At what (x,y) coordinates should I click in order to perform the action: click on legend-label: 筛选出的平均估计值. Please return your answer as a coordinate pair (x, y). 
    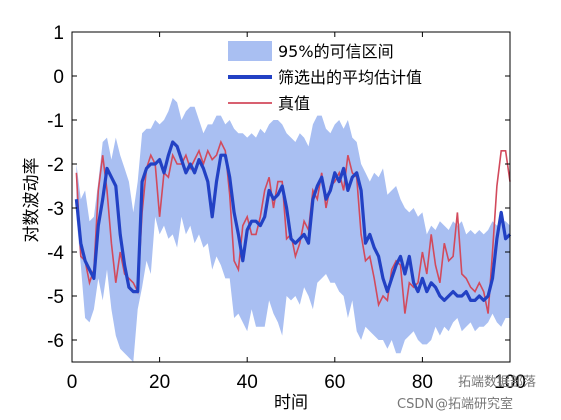
    Looking at the image, I should click on (350, 77).